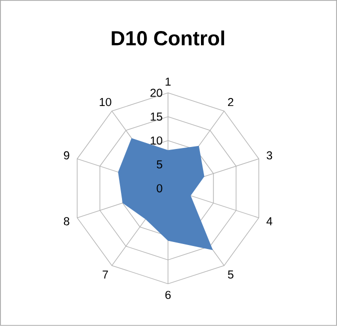 Image resolution: width=337 pixels, height=326 pixels. Describe the element at coordinates (156, 140) in the screenshot. I see `y-tick-label: 10` at that location.